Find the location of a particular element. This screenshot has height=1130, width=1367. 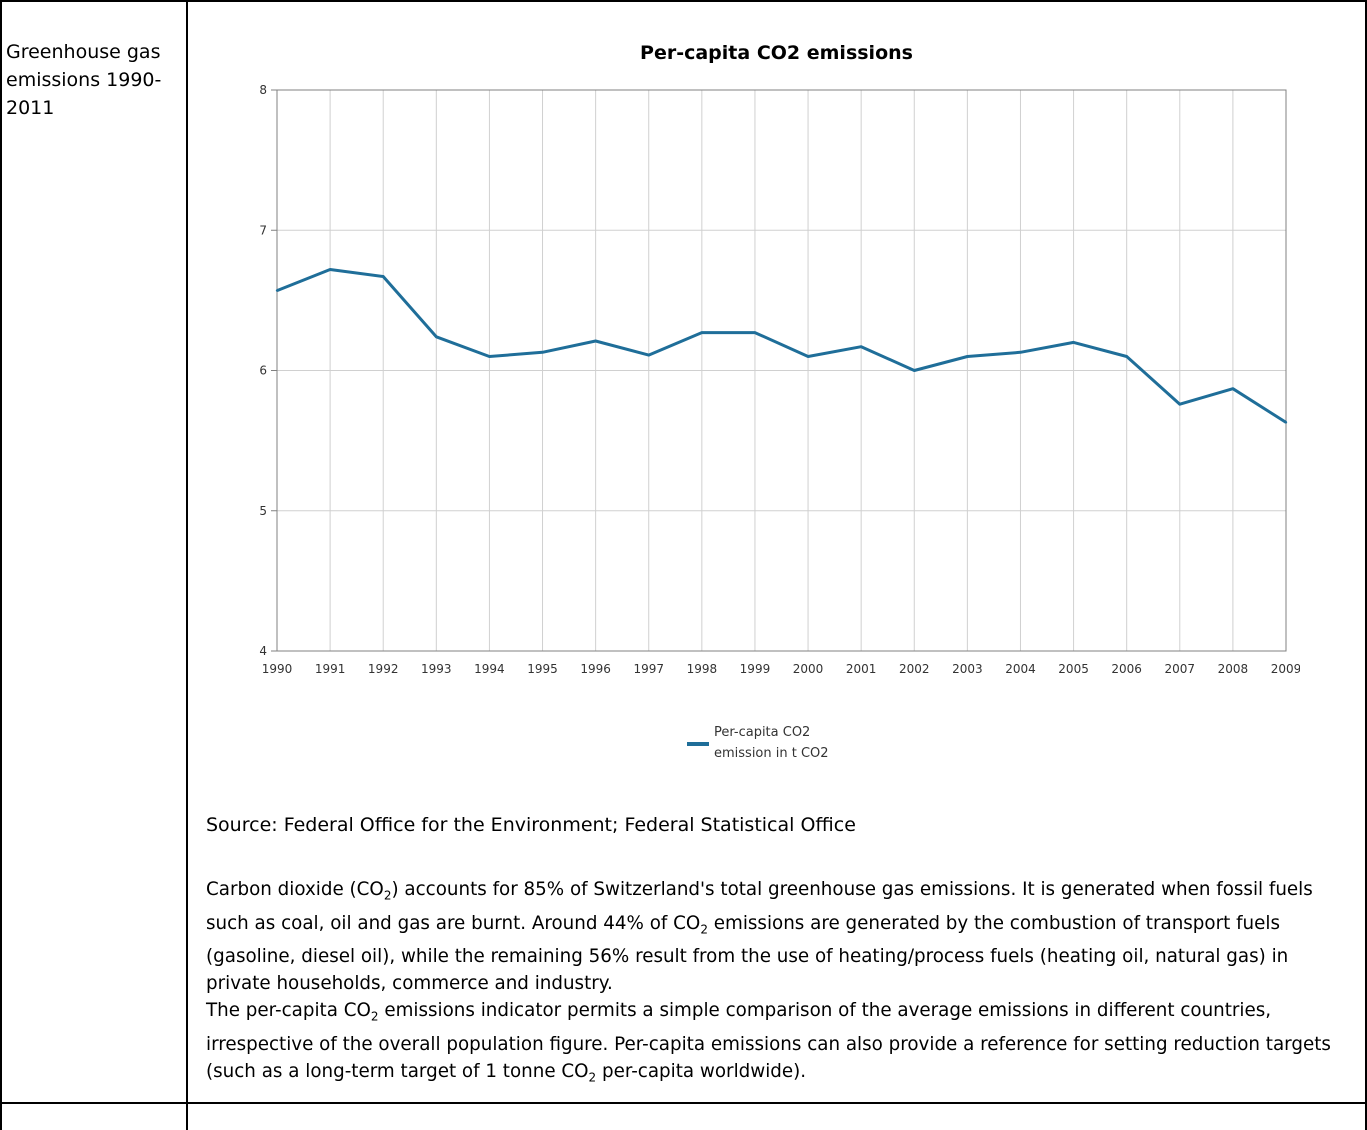

chart-legend: Per-capita CO2 emission in t CO2 is located at coordinates (794, 747).